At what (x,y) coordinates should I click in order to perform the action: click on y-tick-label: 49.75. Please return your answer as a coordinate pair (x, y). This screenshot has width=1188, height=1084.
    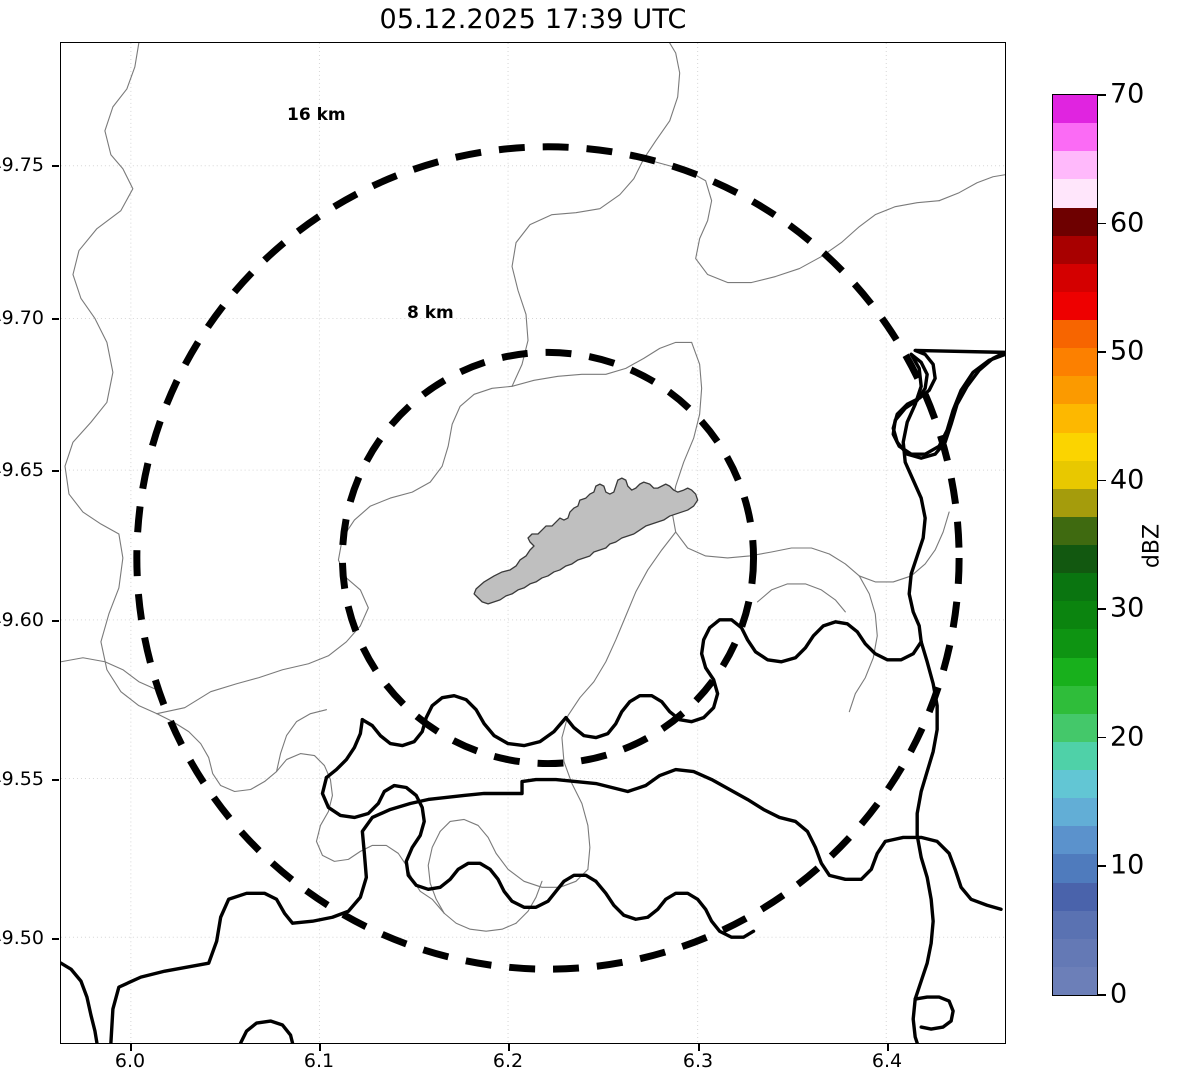
    Looking at the image, I should click on (22, 165).